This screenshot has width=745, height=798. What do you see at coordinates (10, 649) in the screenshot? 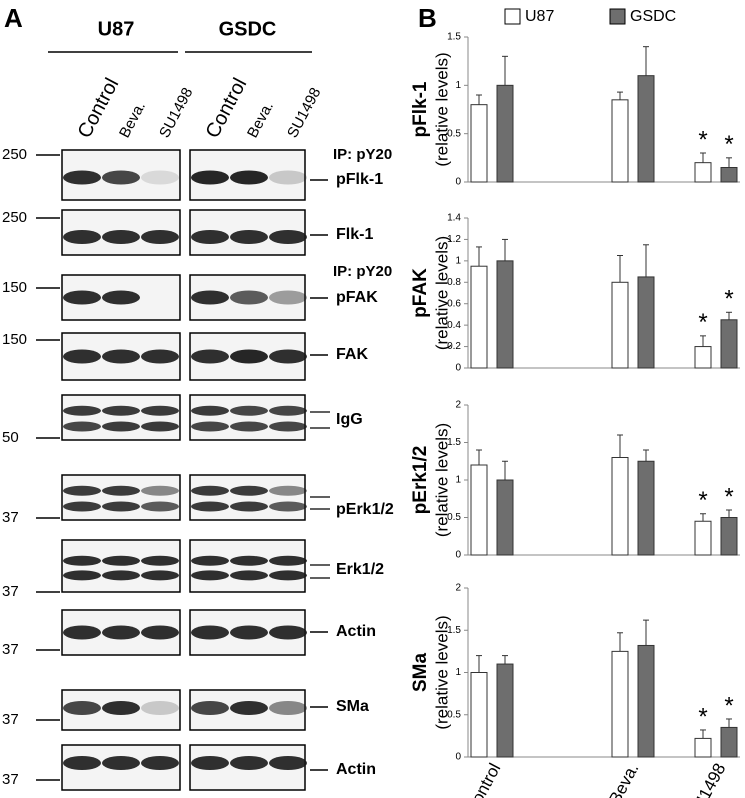
I see `mw-marker: 37` at bounding box center [10, 649].